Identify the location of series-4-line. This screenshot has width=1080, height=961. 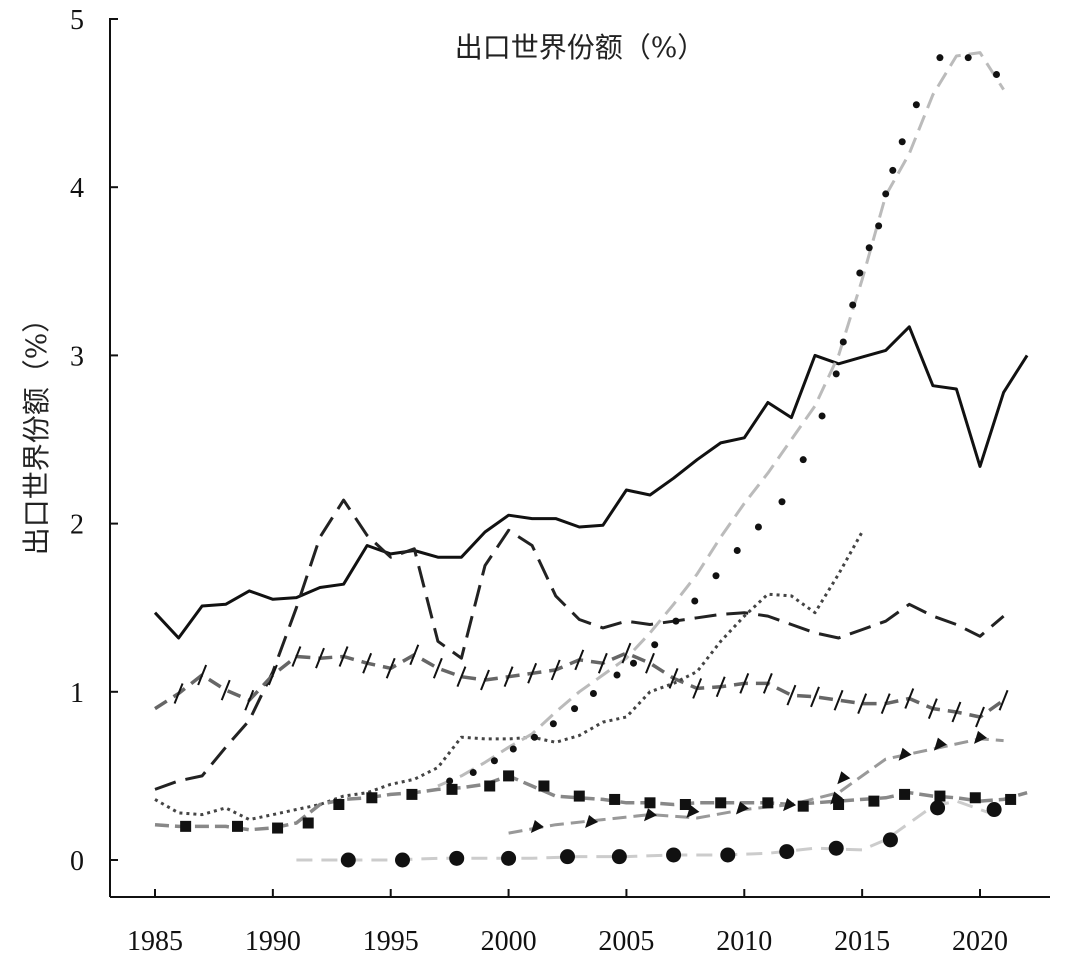
(591, 803).